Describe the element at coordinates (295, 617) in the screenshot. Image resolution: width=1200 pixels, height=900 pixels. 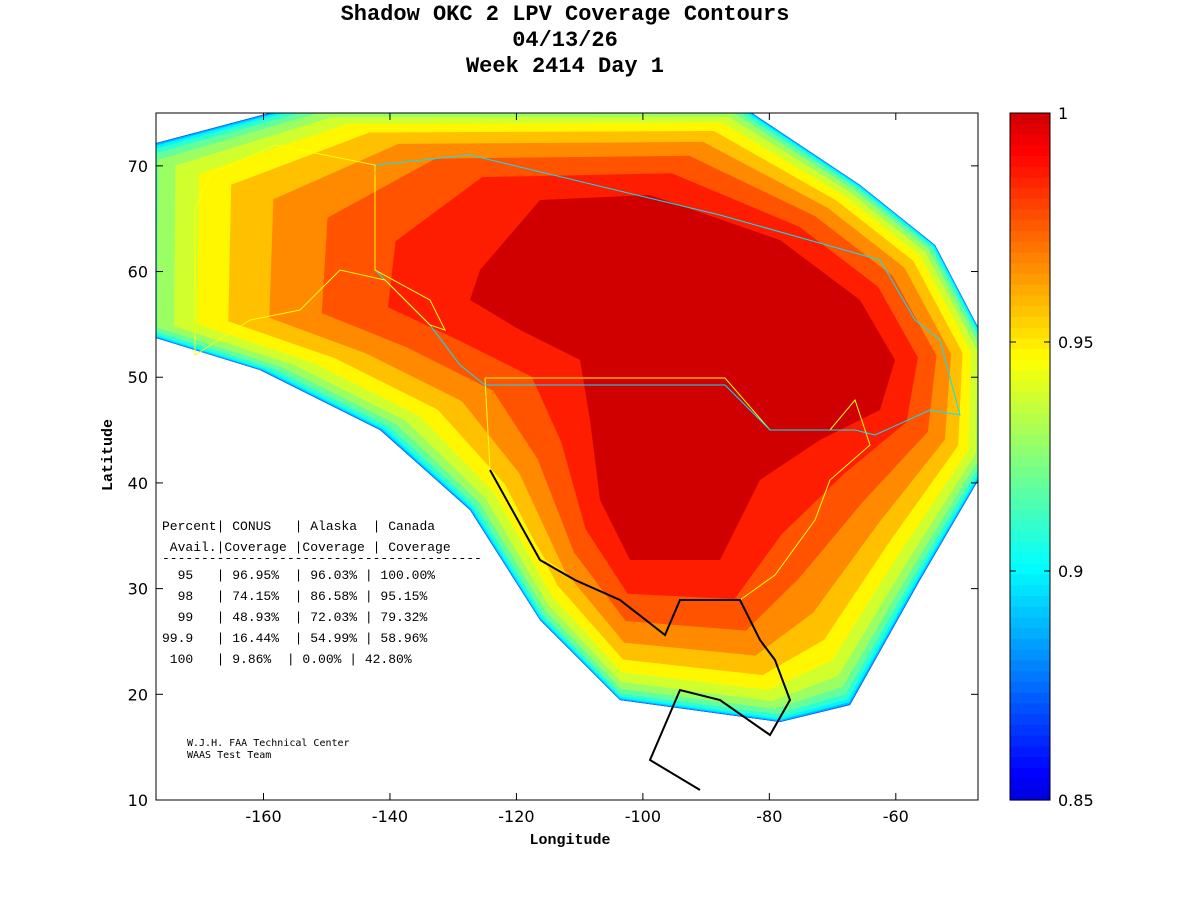
I see `table-row: 99 | 48.93% | 72.03% | 79.32%` at that location.